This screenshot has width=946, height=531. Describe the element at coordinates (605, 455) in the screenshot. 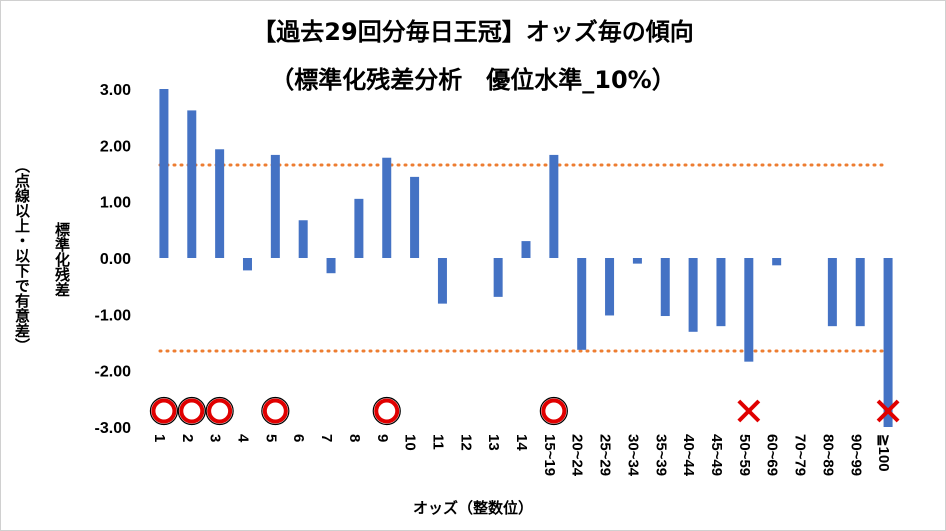

I see `x-tick-label: 25~29` at that location.